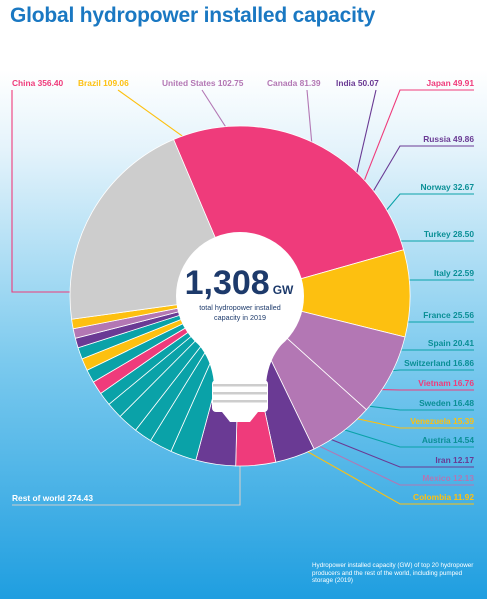 The width and height of the screenshot is (487, 599). What do you see at coordinates (126, 482) in the screenshot?
I see `leader-rest-of-world` at bounding box center [126, 482].